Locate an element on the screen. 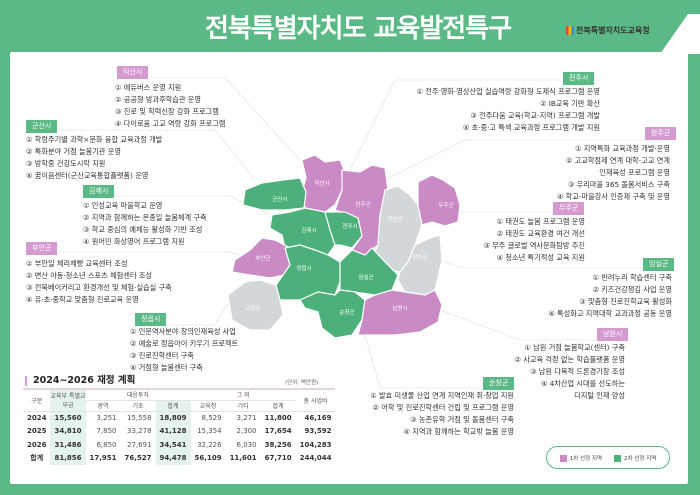  table-cell: 11,800 is located at coordinates (278, 418).